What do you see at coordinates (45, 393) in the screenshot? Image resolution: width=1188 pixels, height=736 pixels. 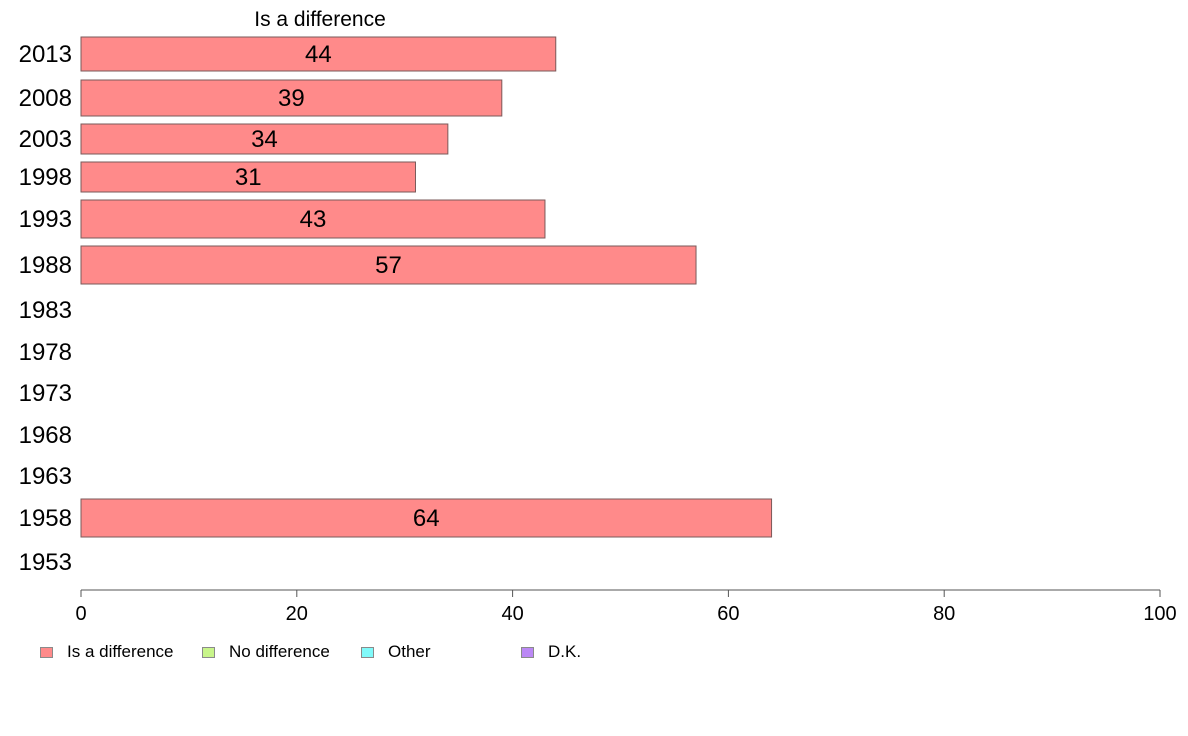 I see `y-tick-label: 1973` at bounding box center [45, 393].